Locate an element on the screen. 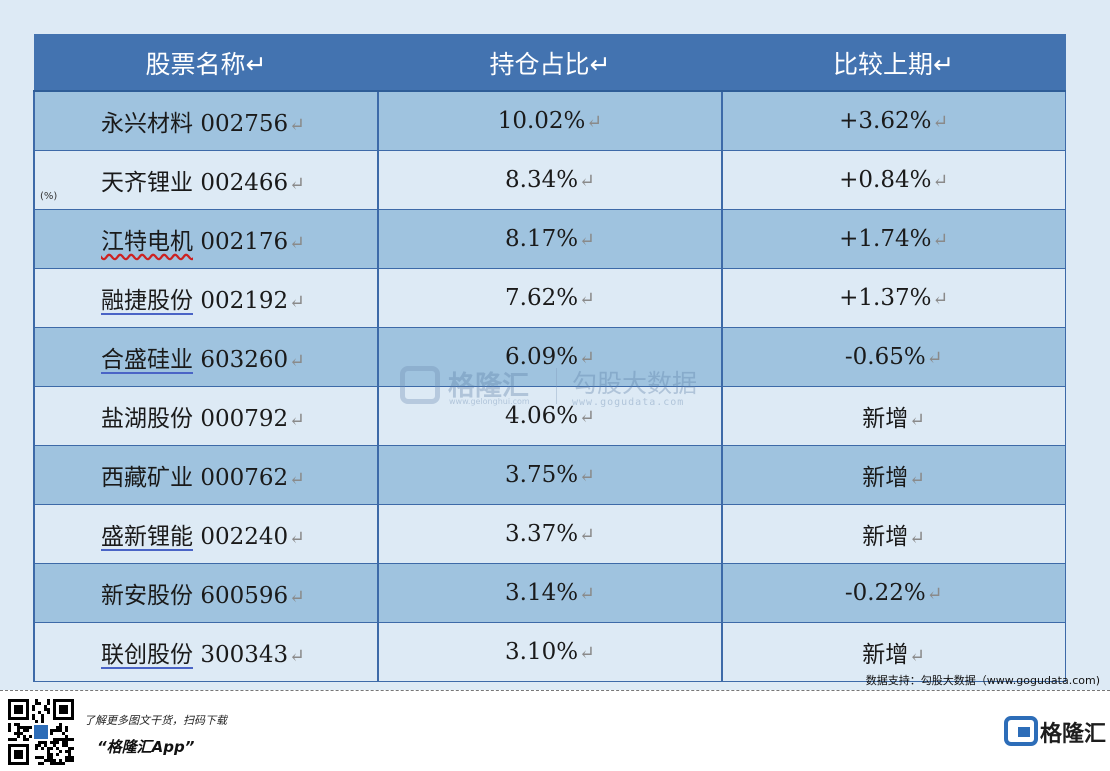 This screenshot has height=771, width=1110. holding-share-cell: 10.02%↵ is located at coordinates (550, 120).